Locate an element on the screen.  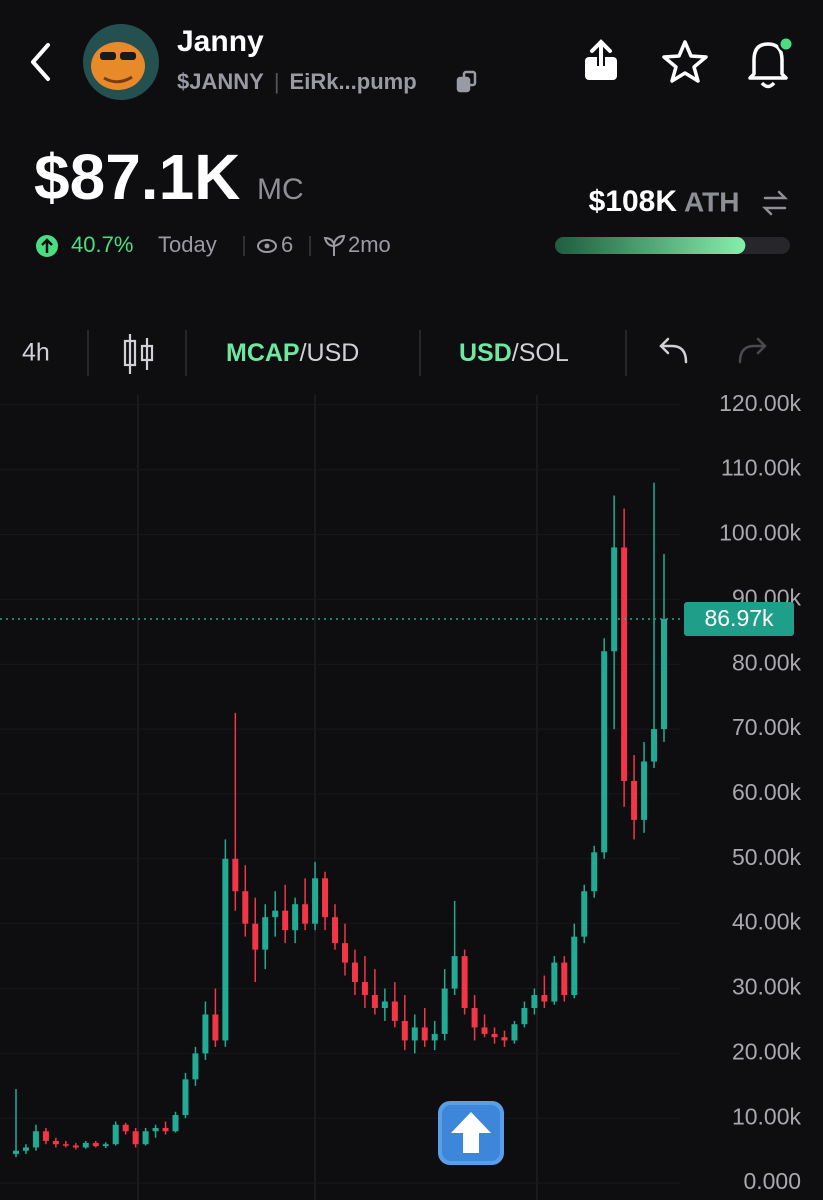
last-price-label: 86.97k is located at coordinates (739, 618).